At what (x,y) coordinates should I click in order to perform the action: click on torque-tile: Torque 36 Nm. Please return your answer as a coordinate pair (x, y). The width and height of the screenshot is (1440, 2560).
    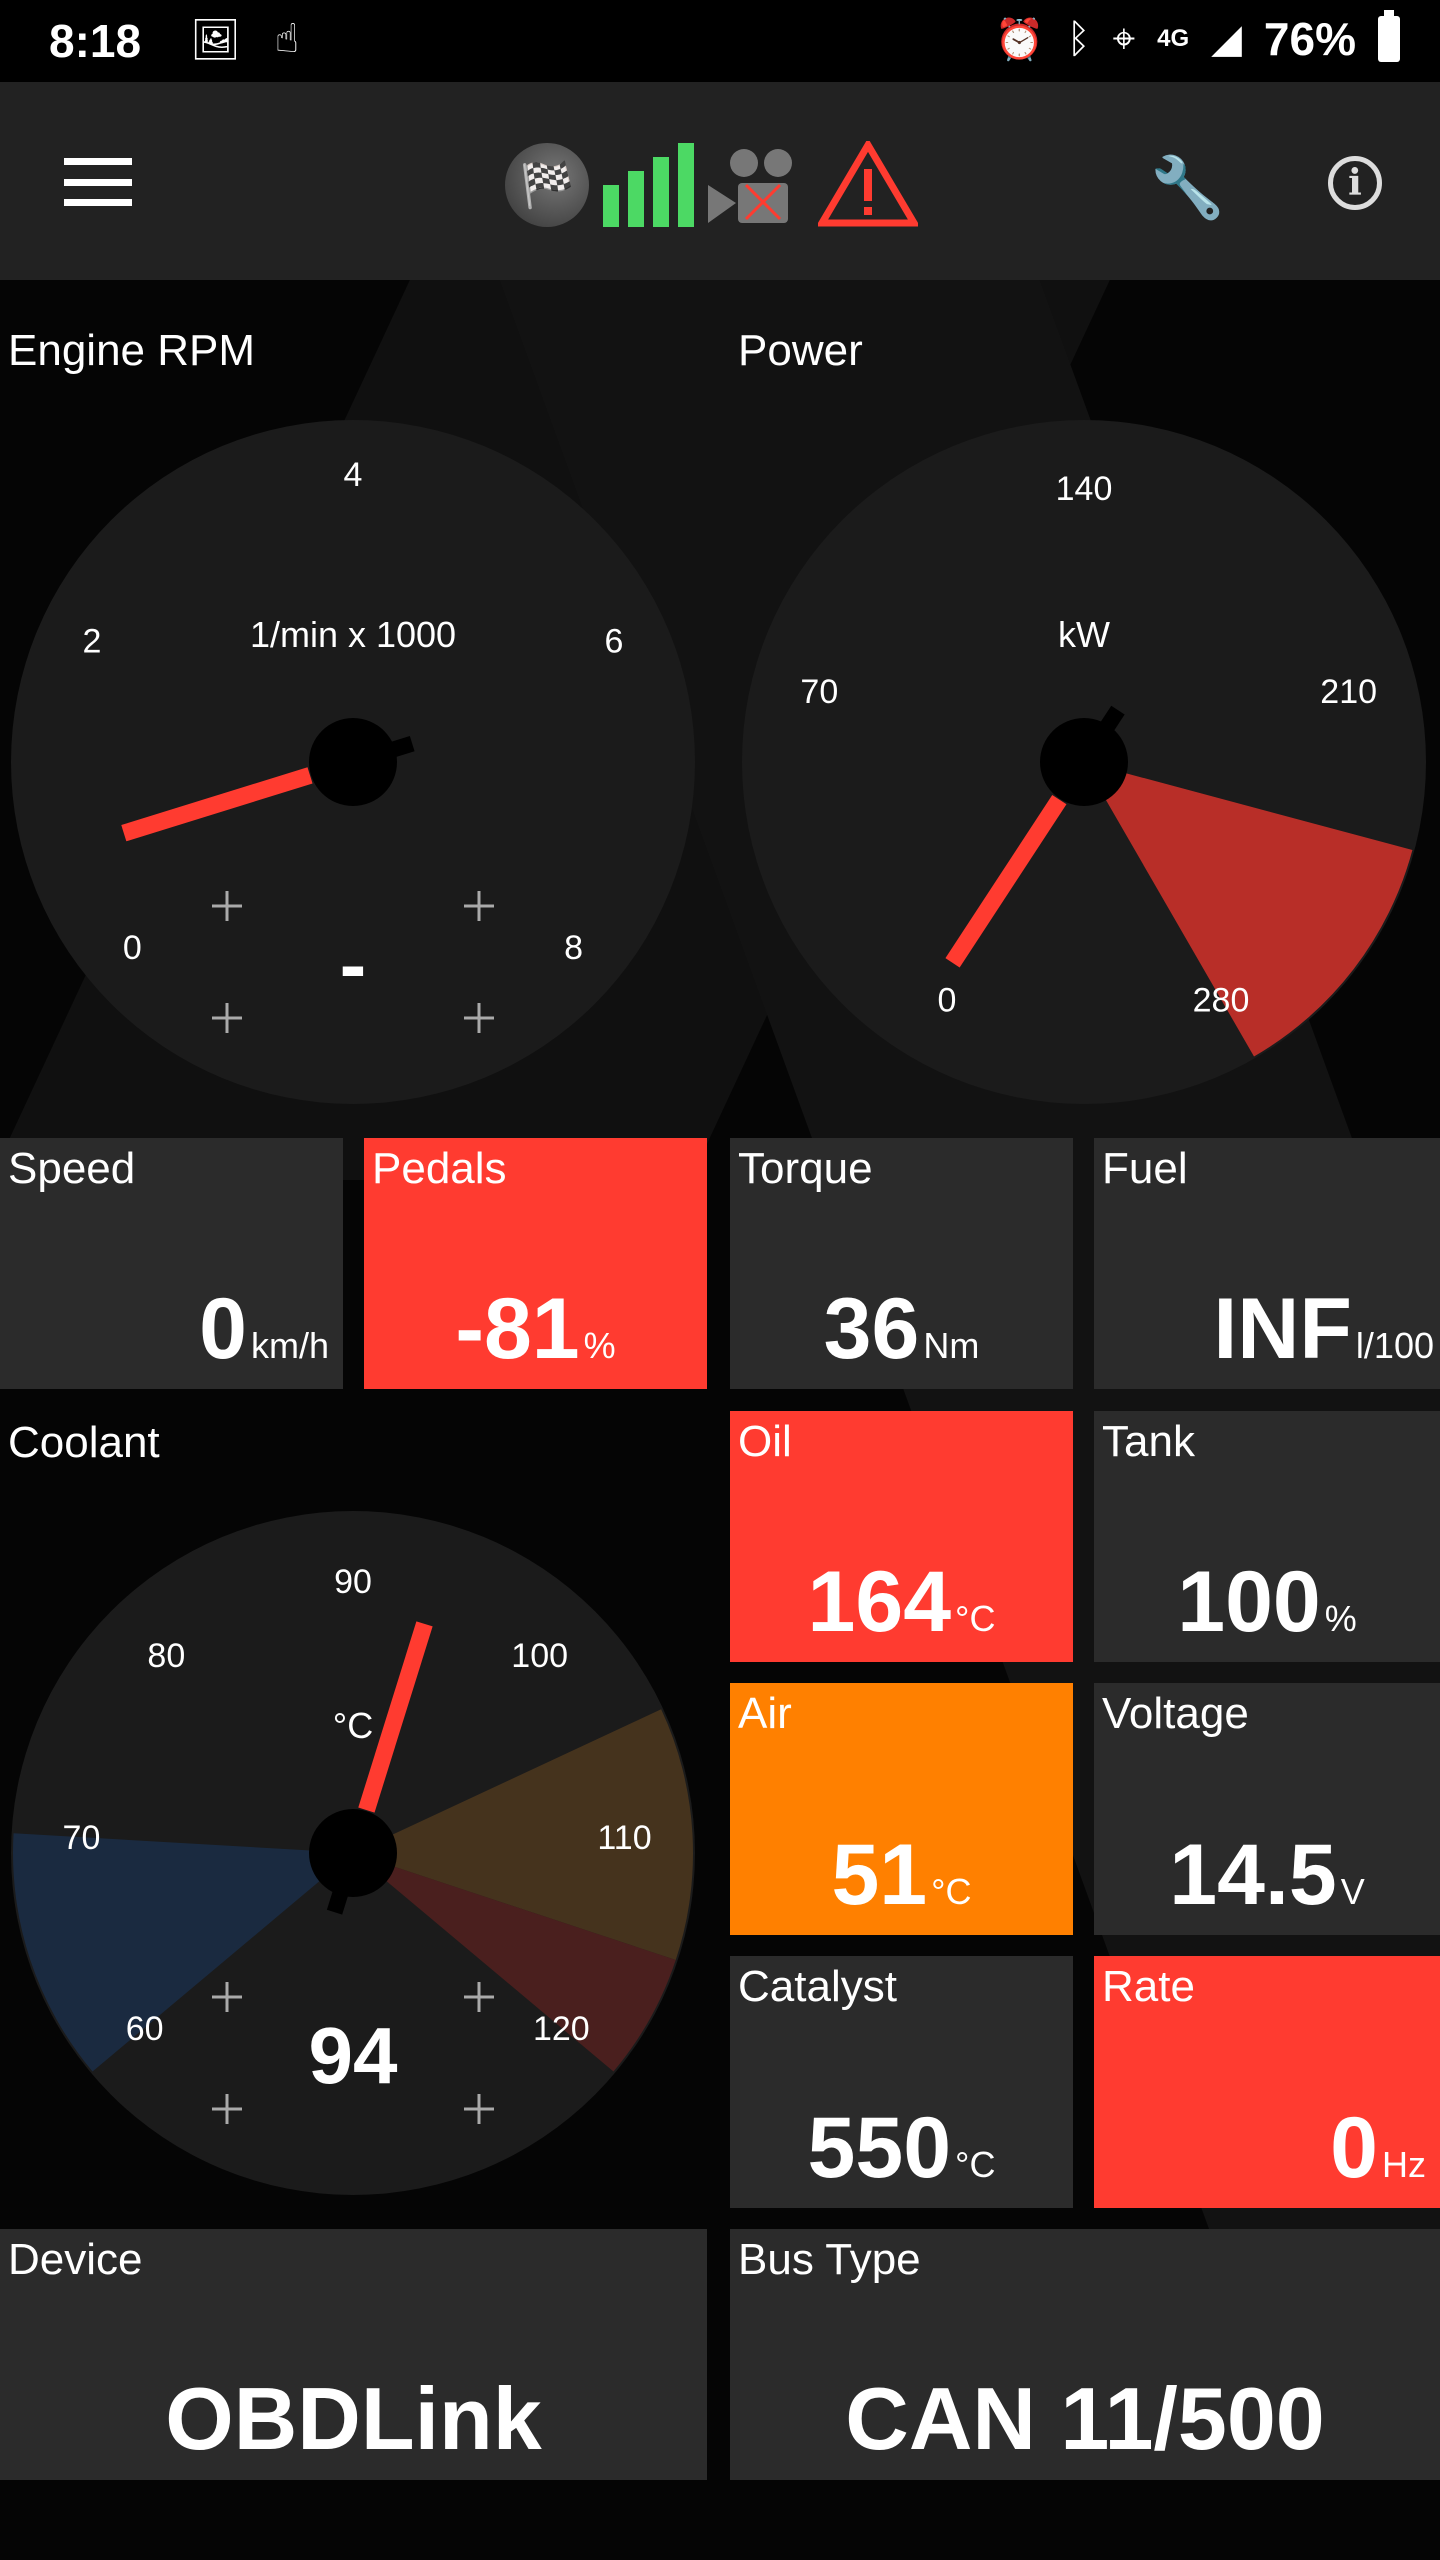
    Looking at the image, I should click on (901, 1263).